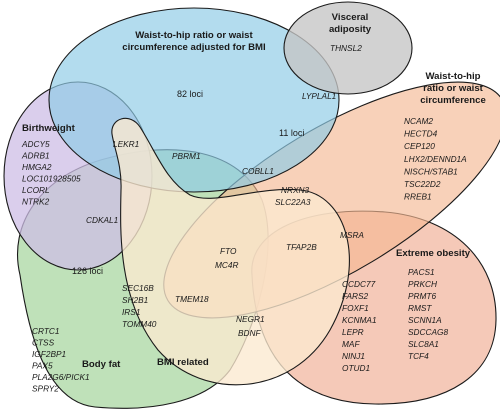 The image size is (500, 415). What do you see at coordinates (101, 364) in the screenshot?
I see `body-fat-title: Body fat` at bounding box center [101, 364].